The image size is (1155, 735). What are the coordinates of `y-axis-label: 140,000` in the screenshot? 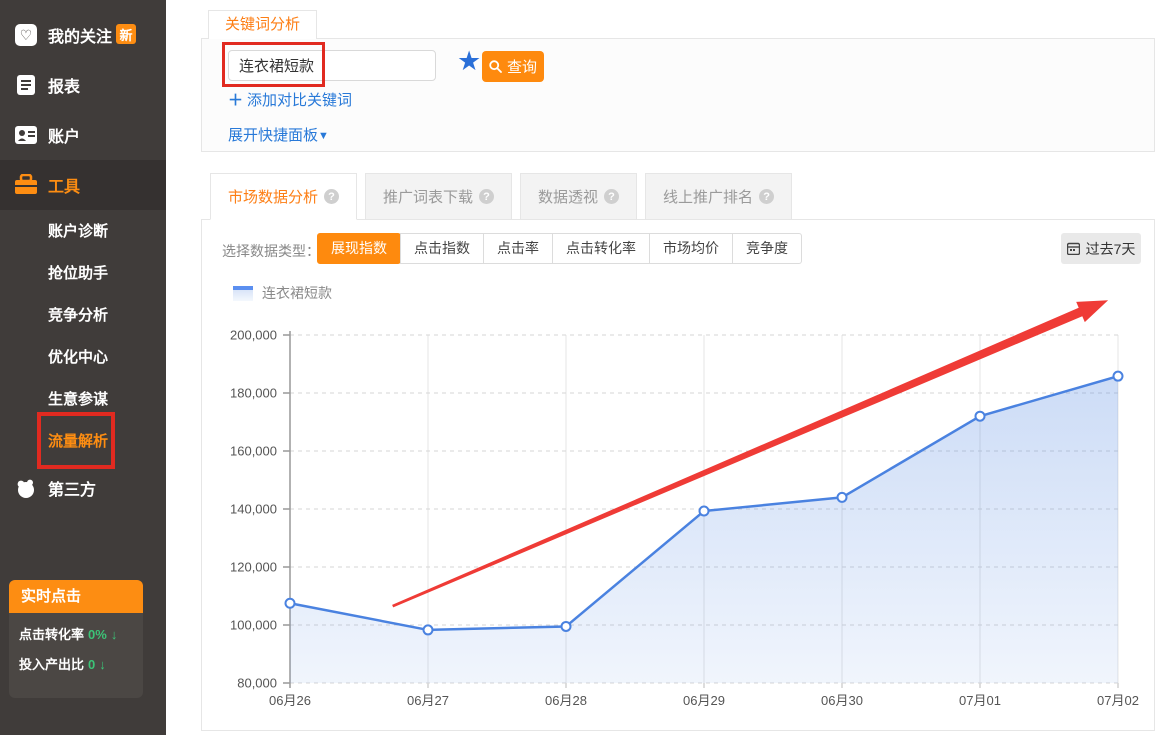 It's located at (253, 509).